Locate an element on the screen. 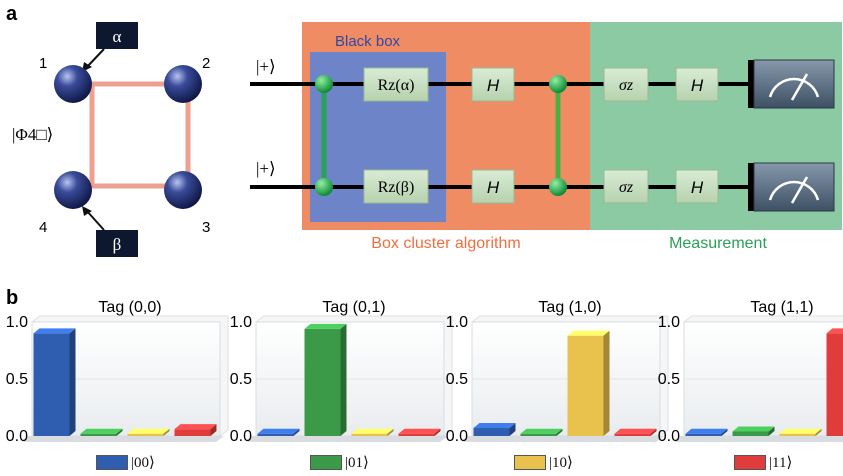 Image resolution: width=843 pixels, height=476 pixels. tag-beta: β is located at coordinates (117, 244).